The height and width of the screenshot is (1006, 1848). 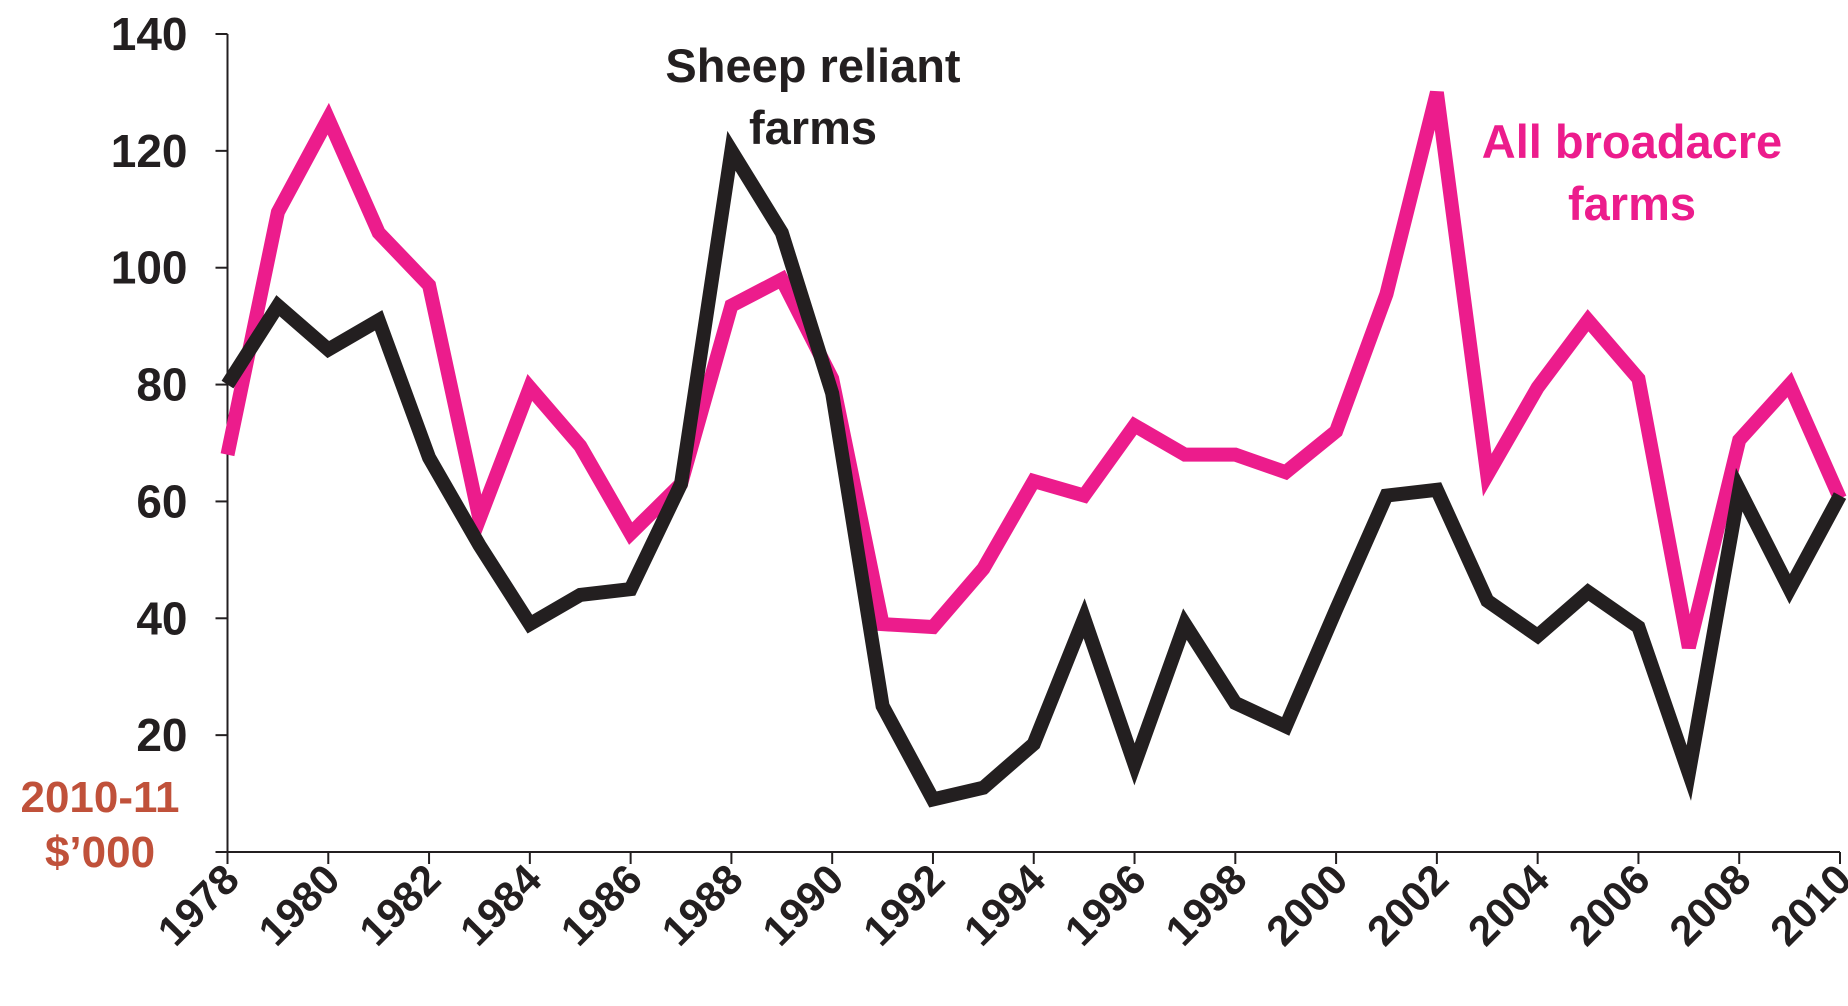 I want to click on y-tick-label: 100, so click(x=149, y=268).